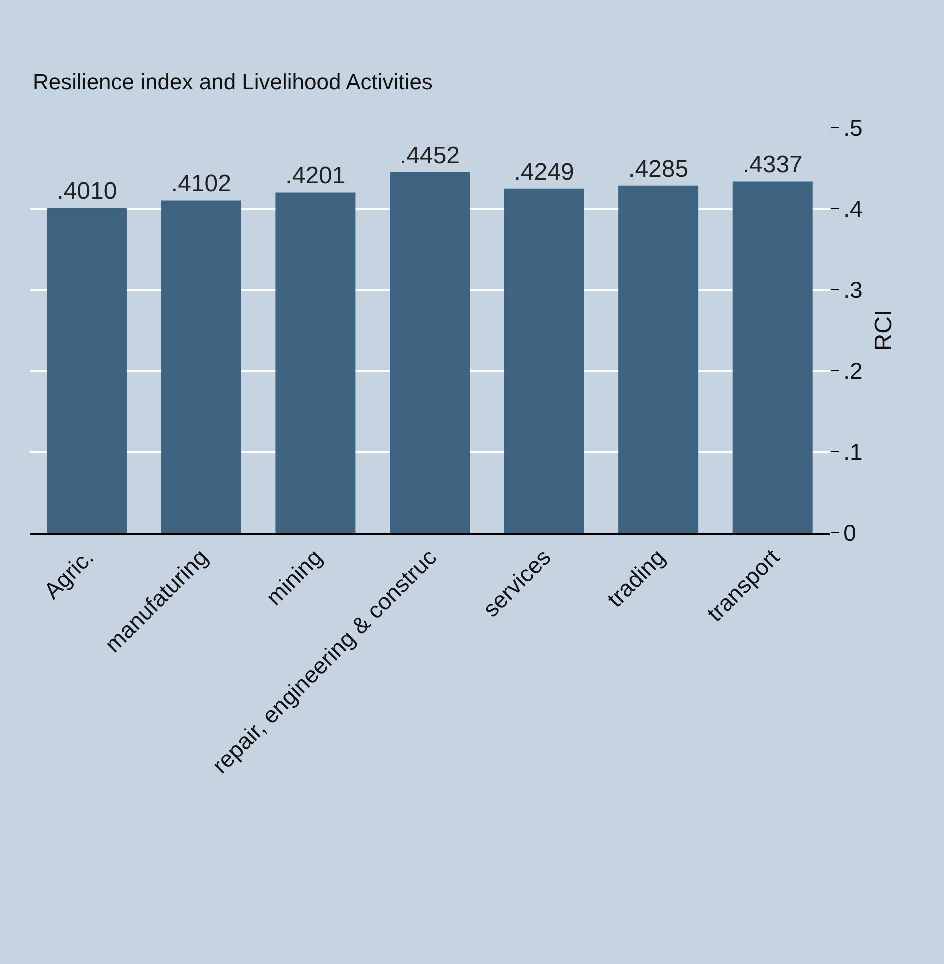 The height and width of the screenshot is (964, 944). What do you see at coordinates (850, 533) in the screenshot?
I see `y-tick-label: 0` at bounding box center [850, 533].